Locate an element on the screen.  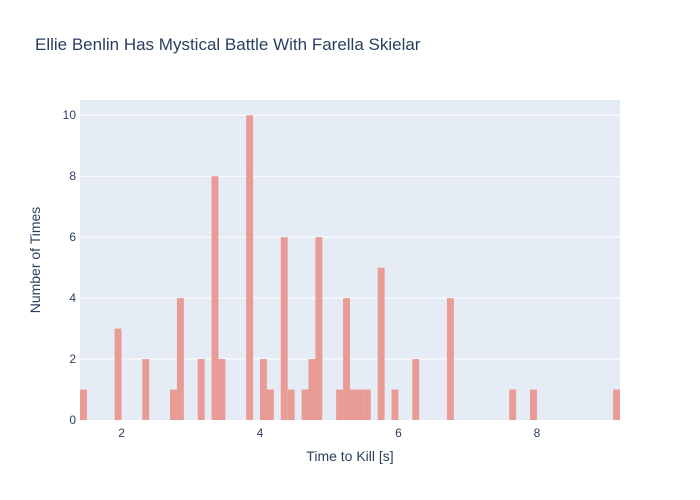
x-tick-label: 8 is located at coordinates (537, 433).